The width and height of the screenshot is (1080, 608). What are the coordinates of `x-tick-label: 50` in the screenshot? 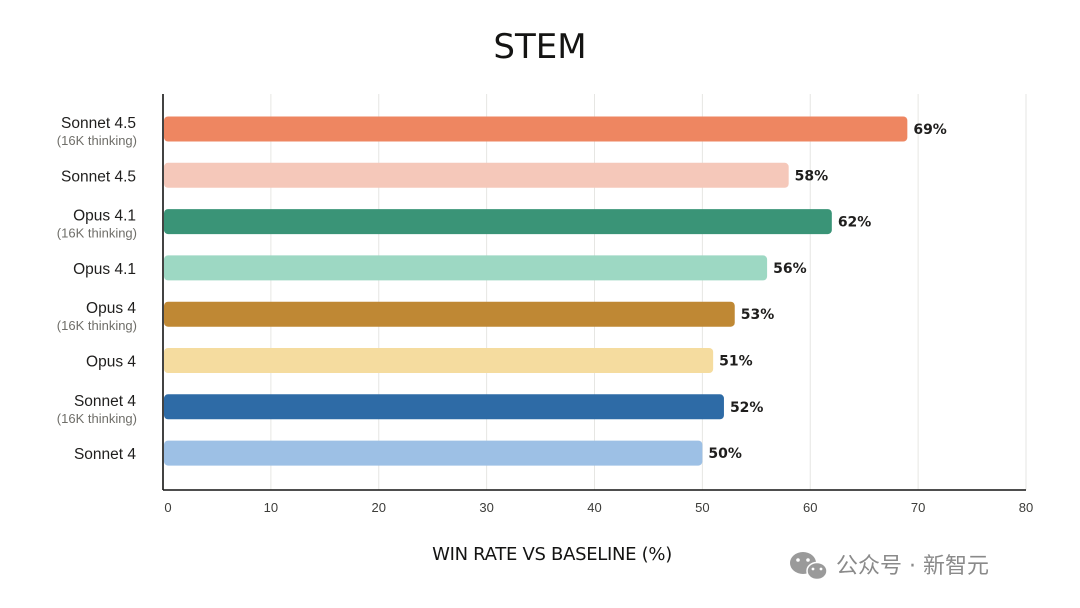 It's located at (702, 507).